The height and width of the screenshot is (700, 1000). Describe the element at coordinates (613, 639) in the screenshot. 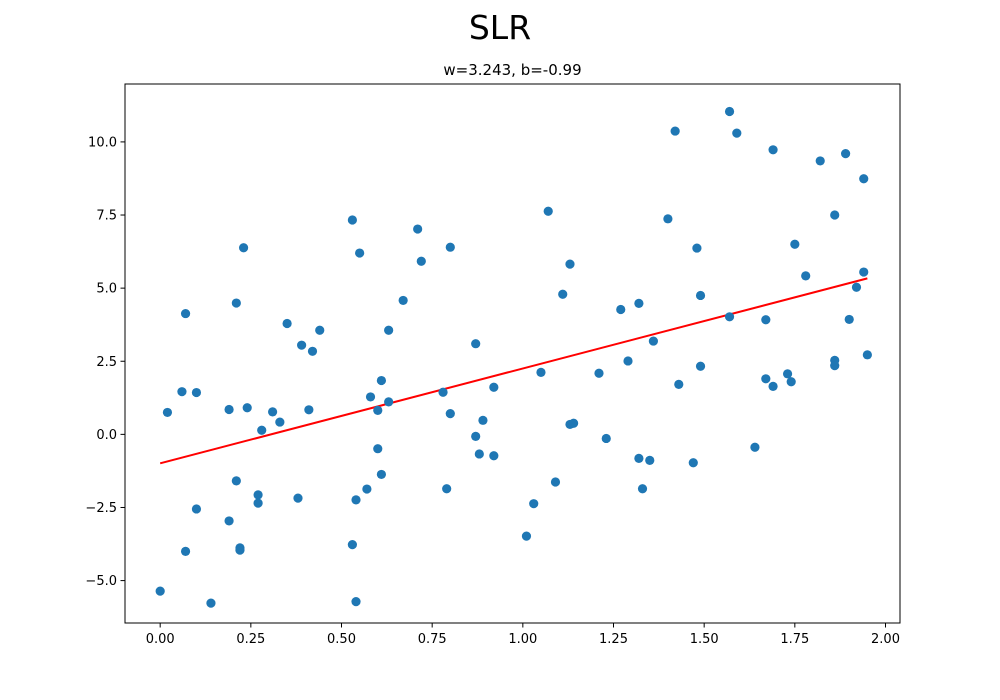

I see `x-tick-label: 1.25` at that location.